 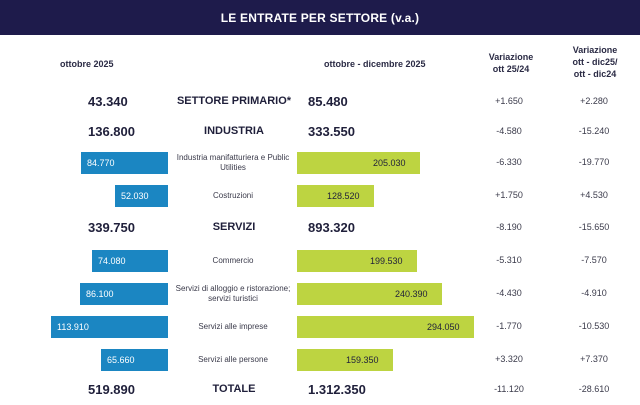 What do you see at coordinates (594, 326) in the screenshot?
I see `row-variation-oct-dec: -10.530` at bounding box center [594, 326].